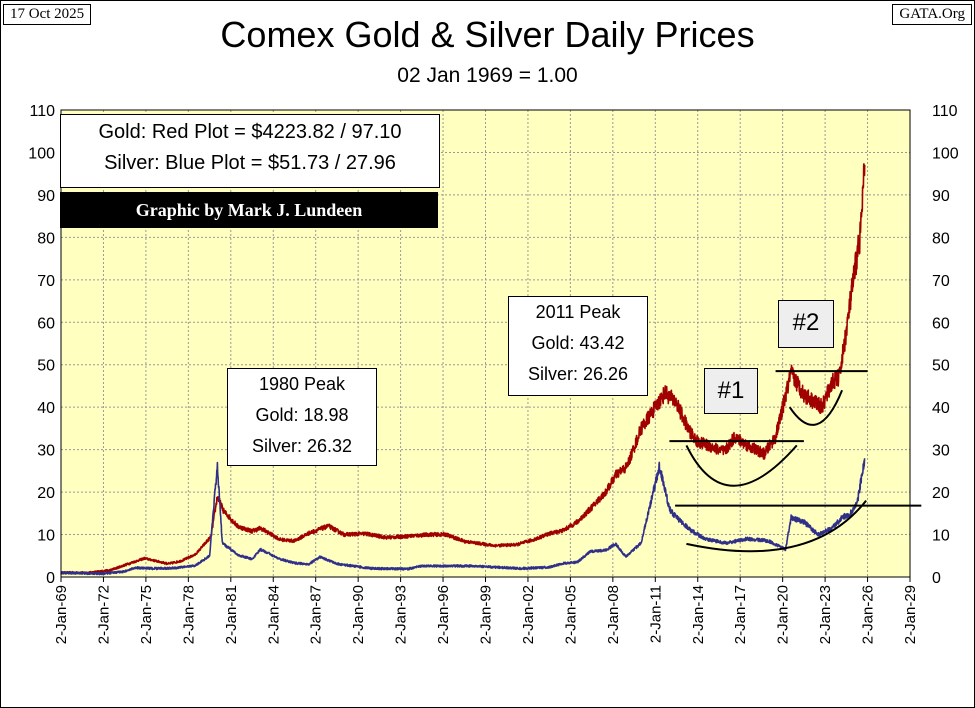 The image size is (975, 708). What do you see at coordinates (42, 111) in the screenshot?
I see `y-tick-label-left: 110` at bounding box center [42, 111].